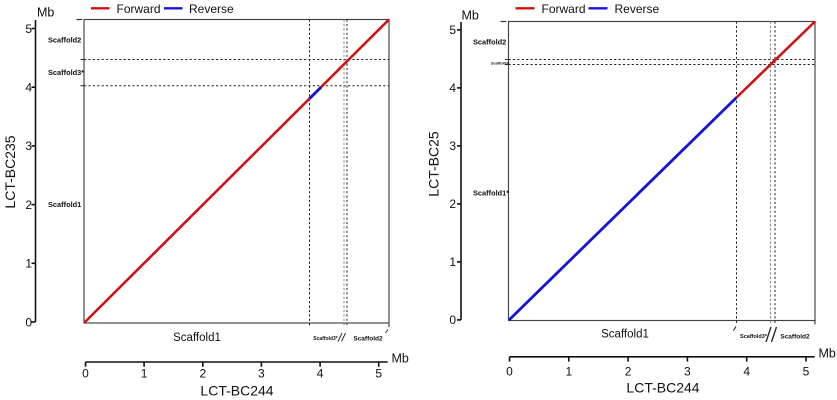 The image size is (837, 400). Describe the element at coordinates (10, 171) in the screenshot. I see `svg-text: LCT-BC235` at that location.